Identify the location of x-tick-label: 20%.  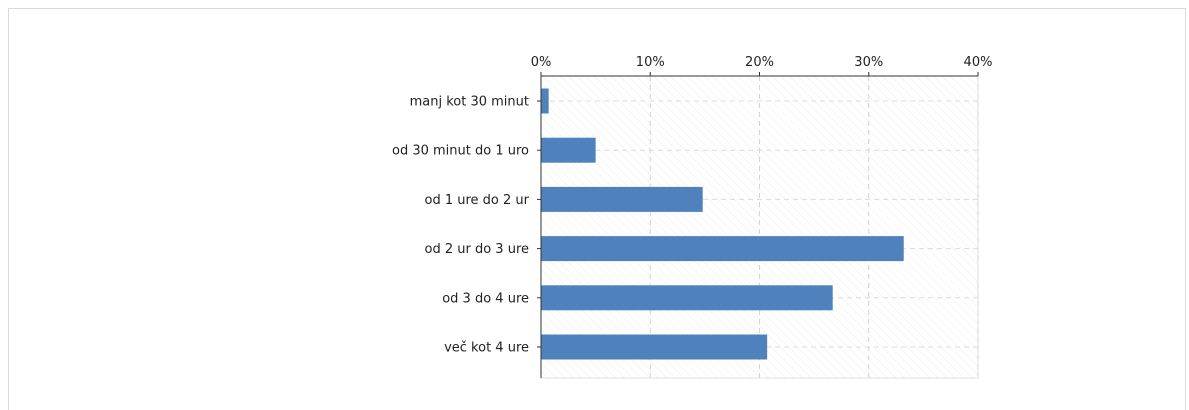
(759, 62).